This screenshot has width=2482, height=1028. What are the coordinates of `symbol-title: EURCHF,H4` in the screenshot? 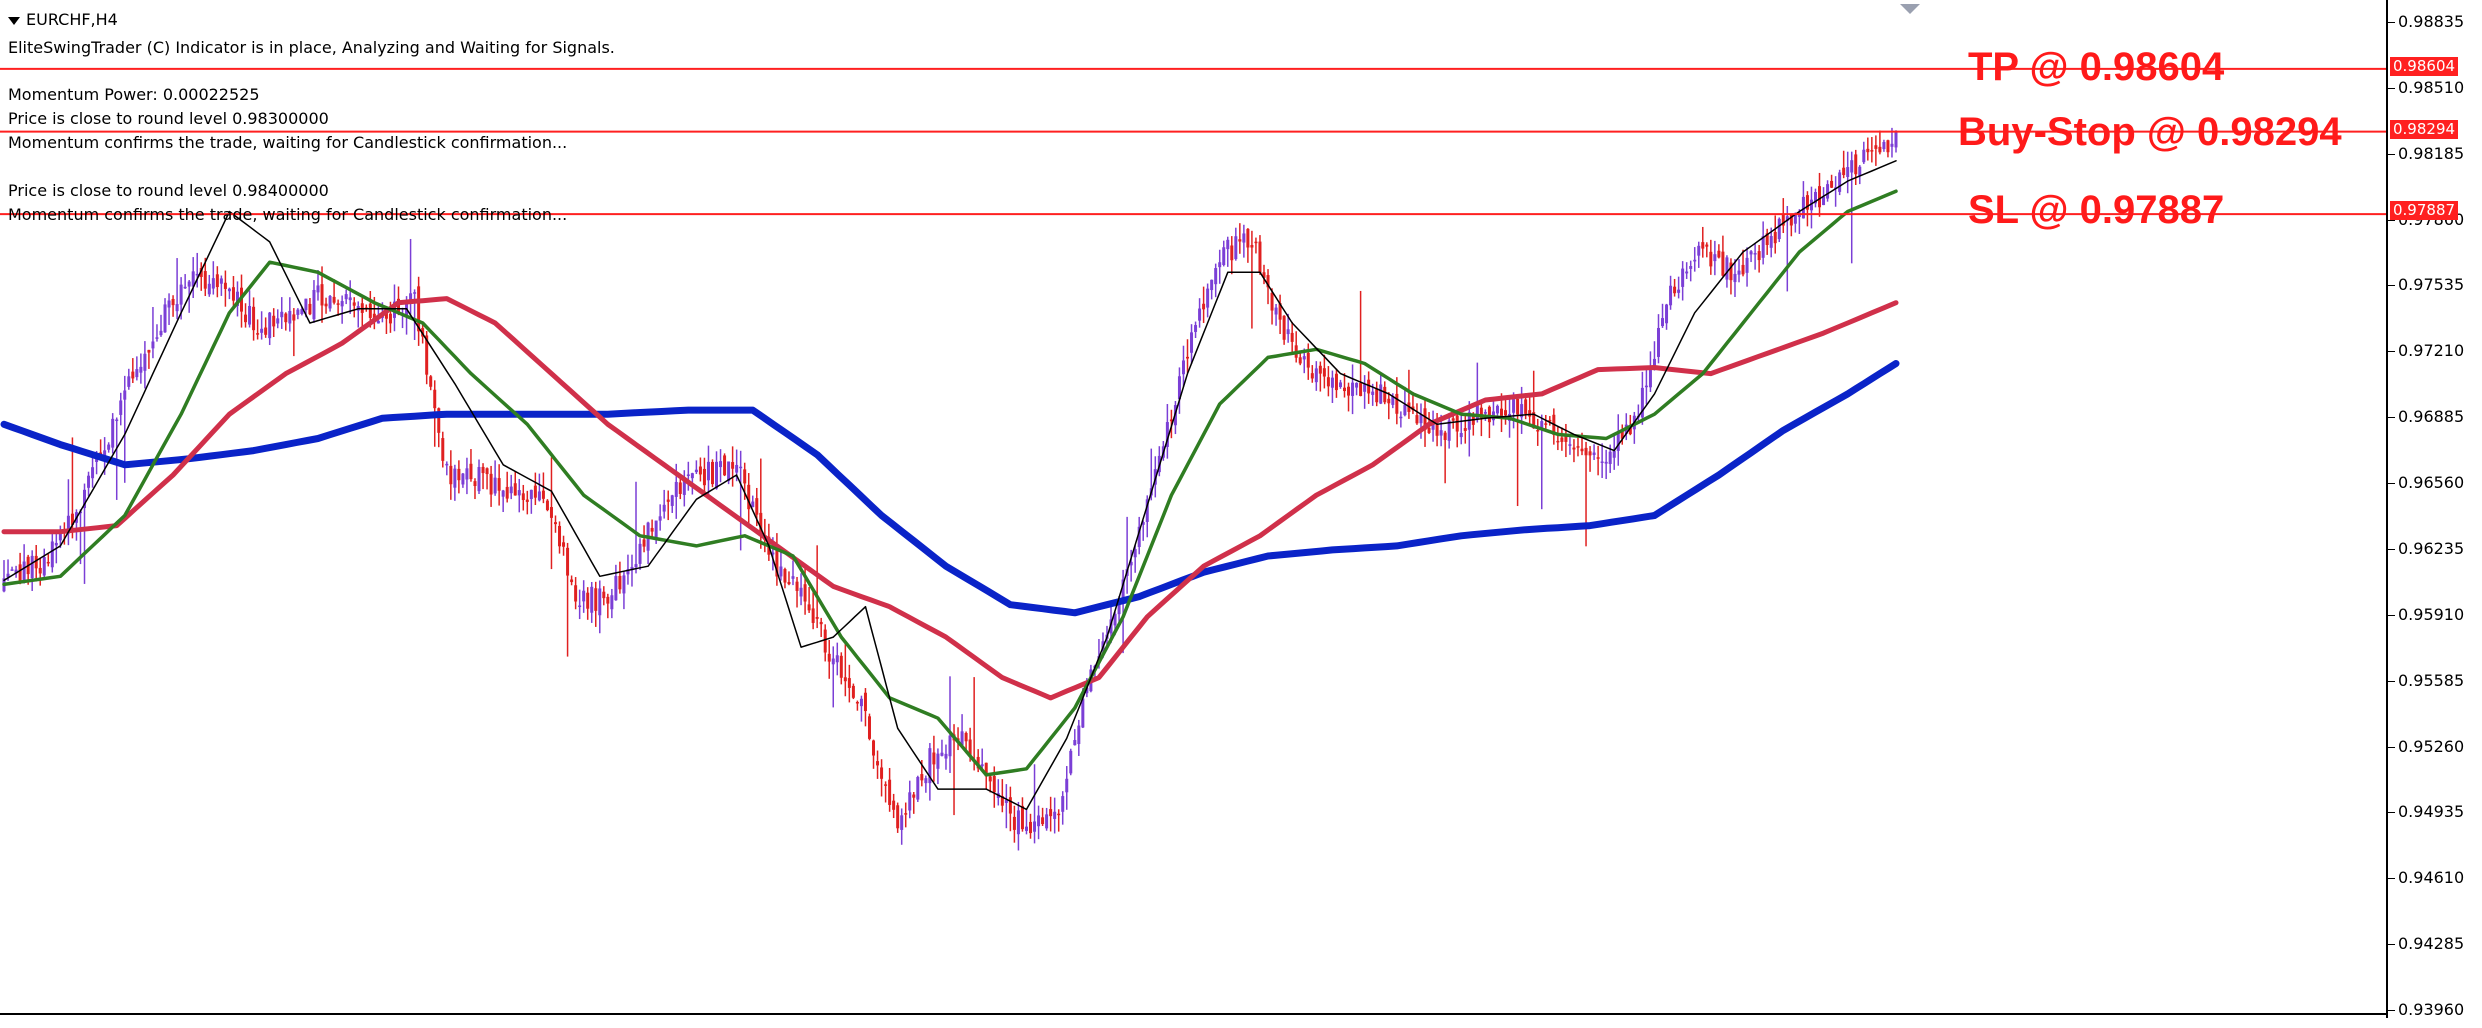 It's located at (63, 20).